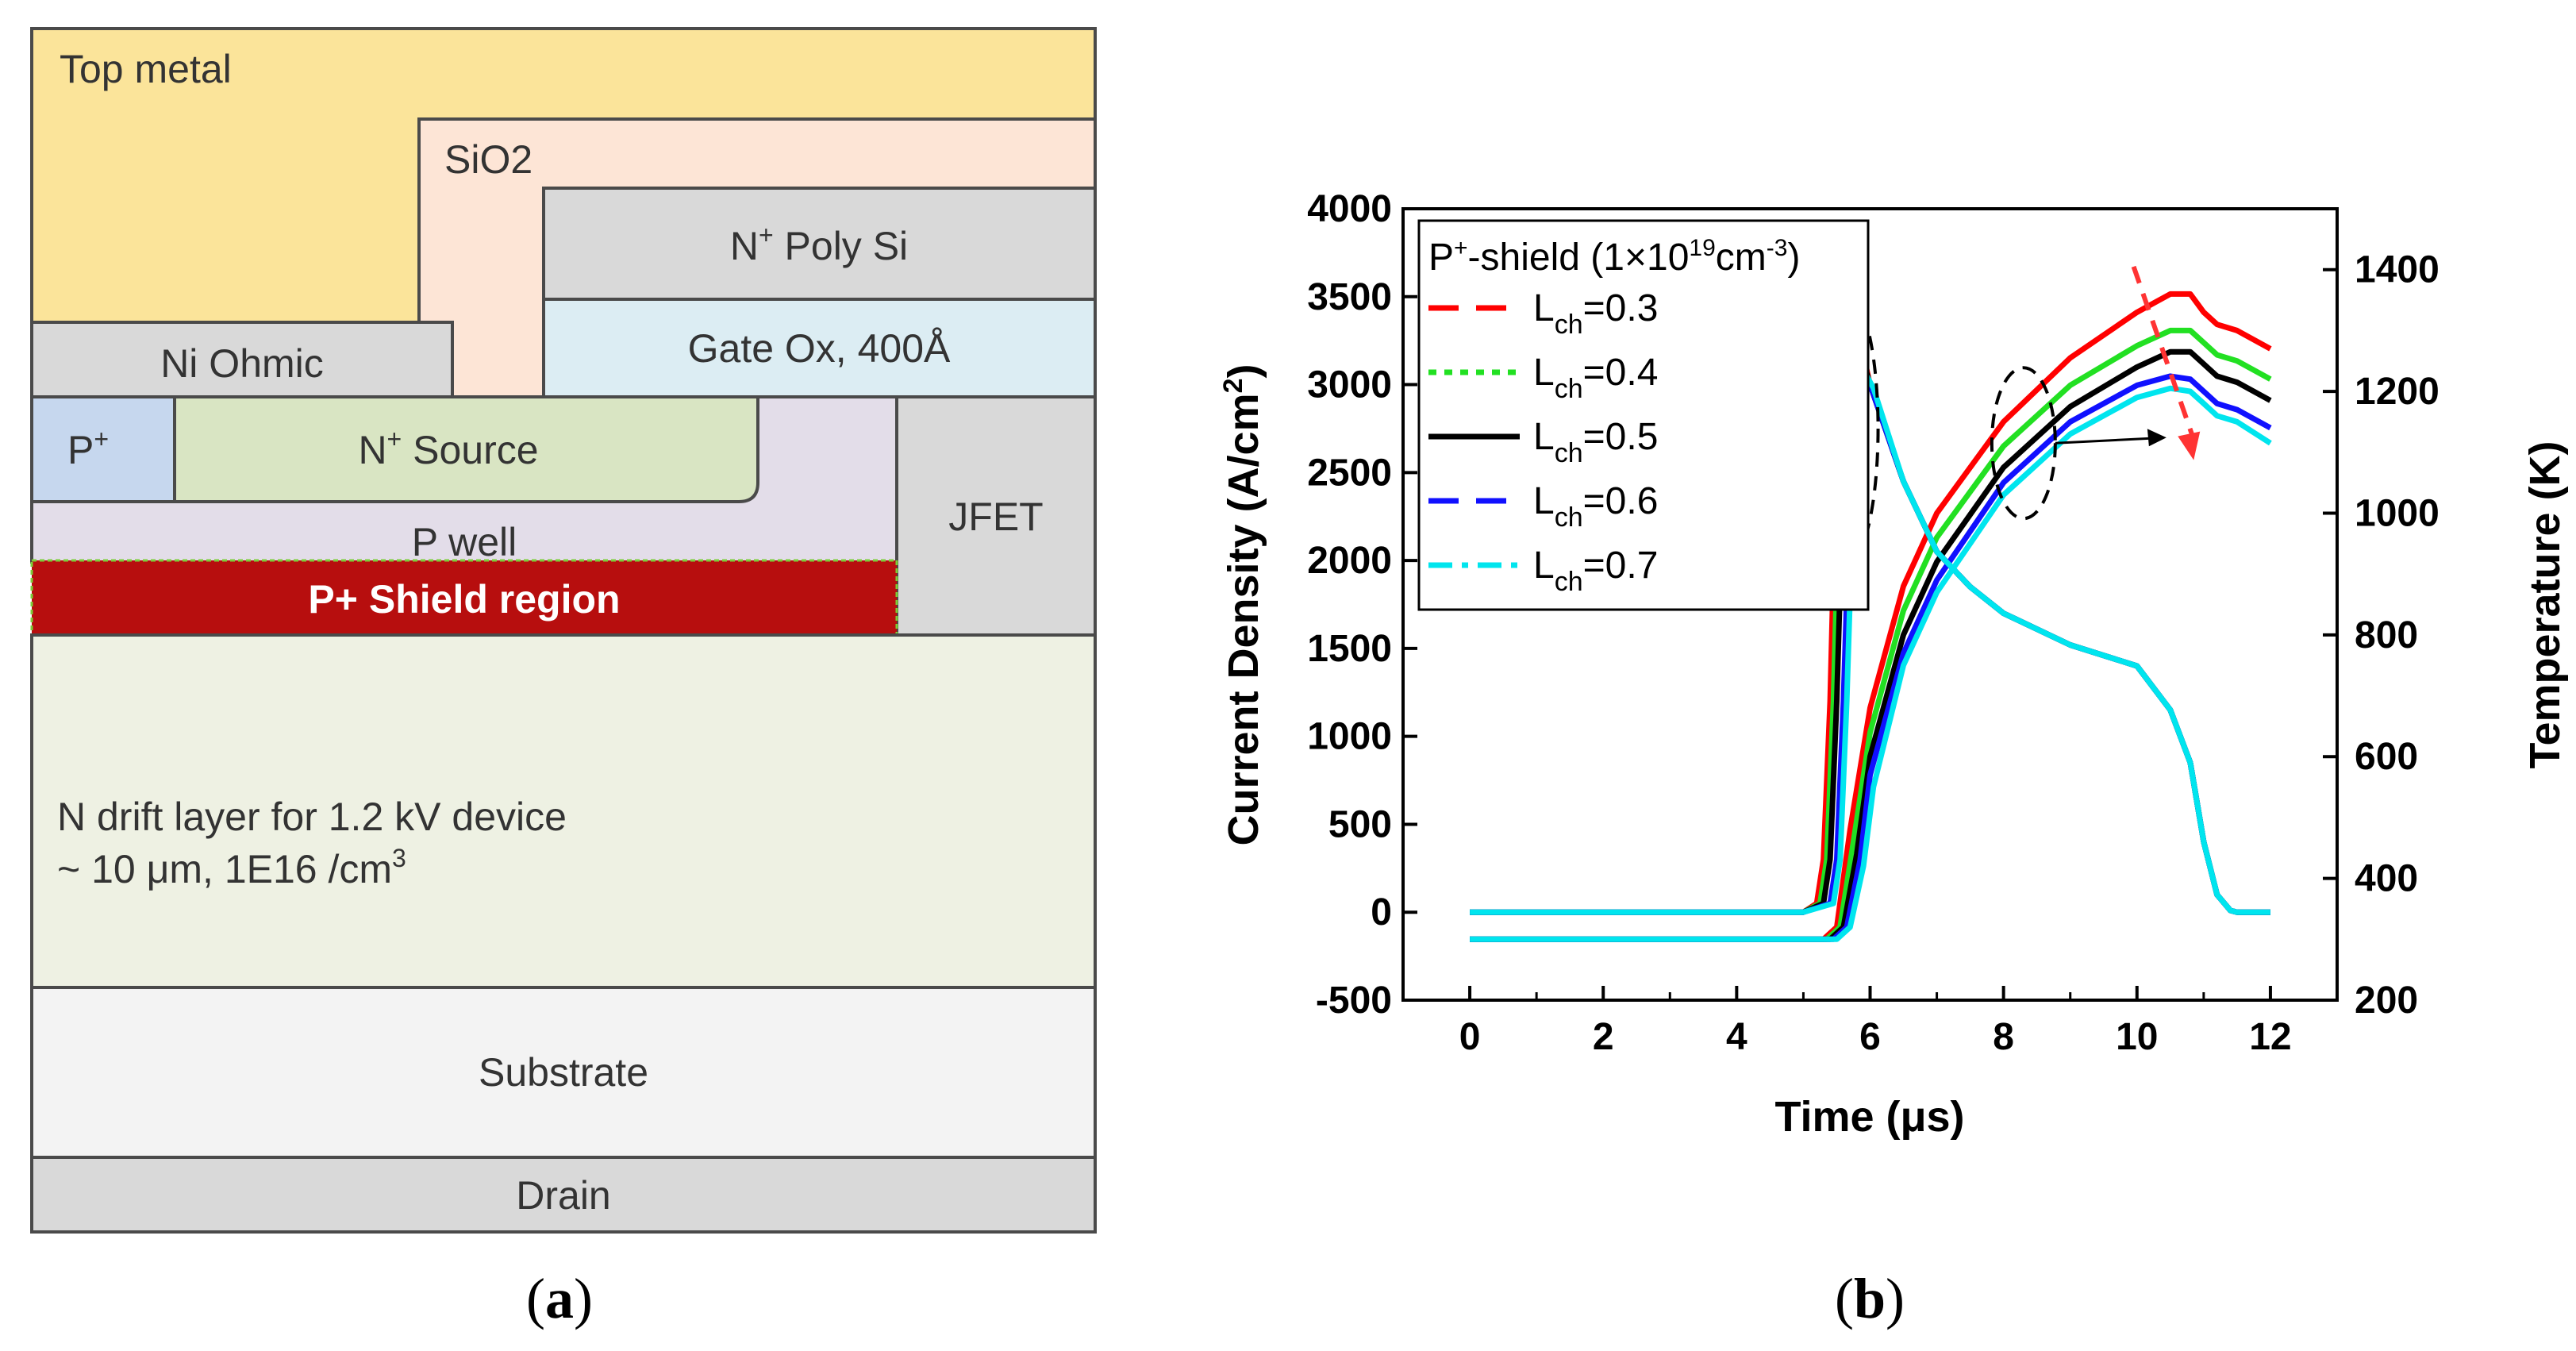  Describe the element at coordinates (1870, 1037) in the screenshot. I see `x-tick-label: 6` at that location.